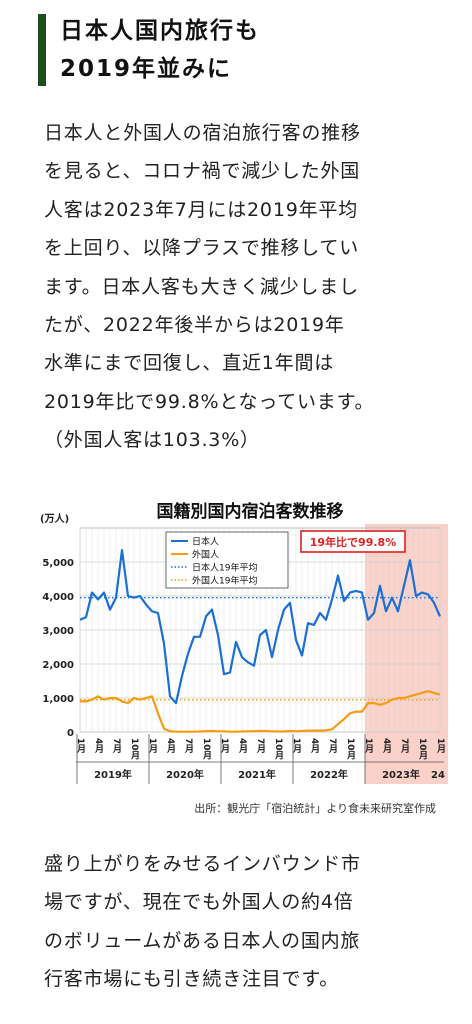 Image resolution: width=472 pixels, height=1024 pixels. Describe the element at coordinates (113, 774) in the screenshot. I see `x-year-label: 2019年` at that location.